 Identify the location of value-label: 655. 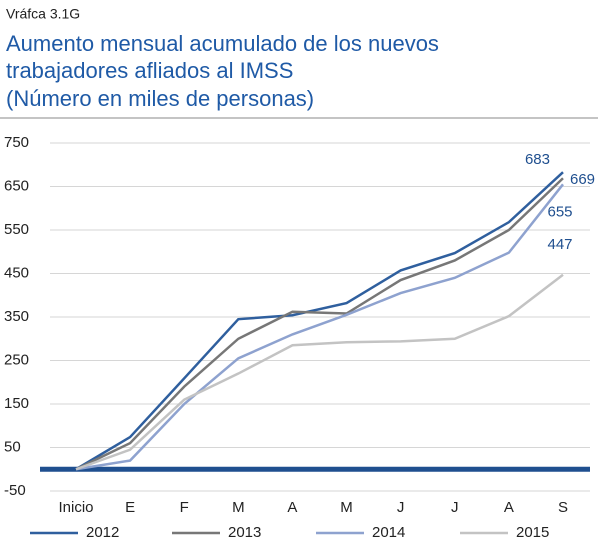
(559, 211).